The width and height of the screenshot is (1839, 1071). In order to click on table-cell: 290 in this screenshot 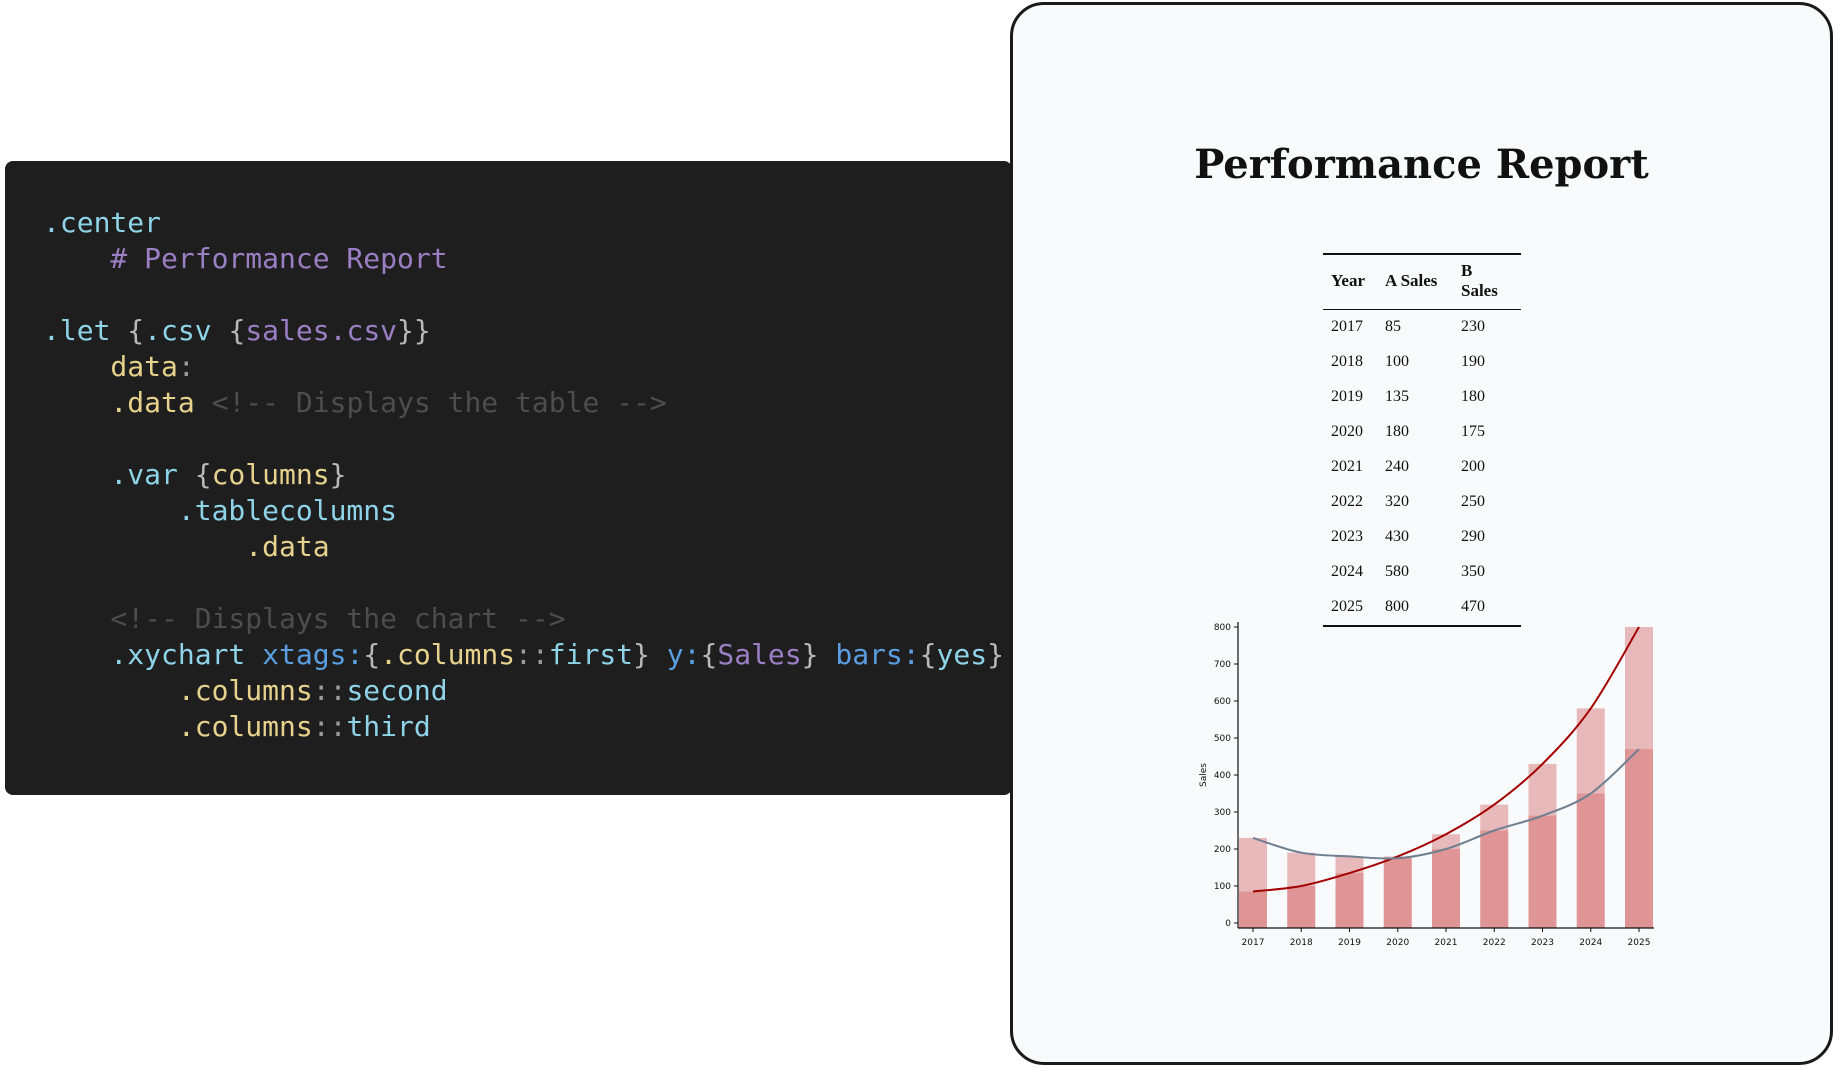, I will do `click(1473, 536)`.